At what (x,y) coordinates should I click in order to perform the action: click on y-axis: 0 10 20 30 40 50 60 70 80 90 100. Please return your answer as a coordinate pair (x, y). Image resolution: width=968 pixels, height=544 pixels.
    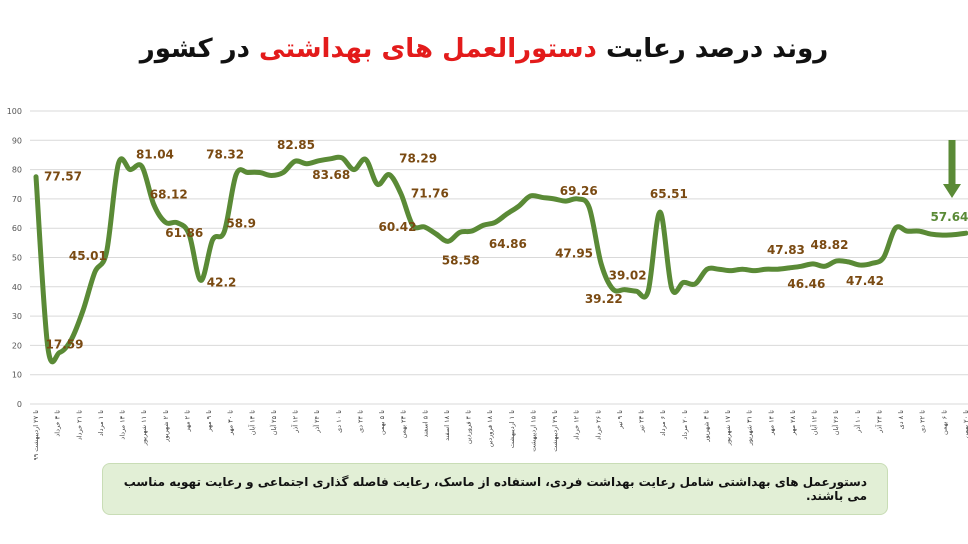
    Looking at the image, I should click on (14, 258).